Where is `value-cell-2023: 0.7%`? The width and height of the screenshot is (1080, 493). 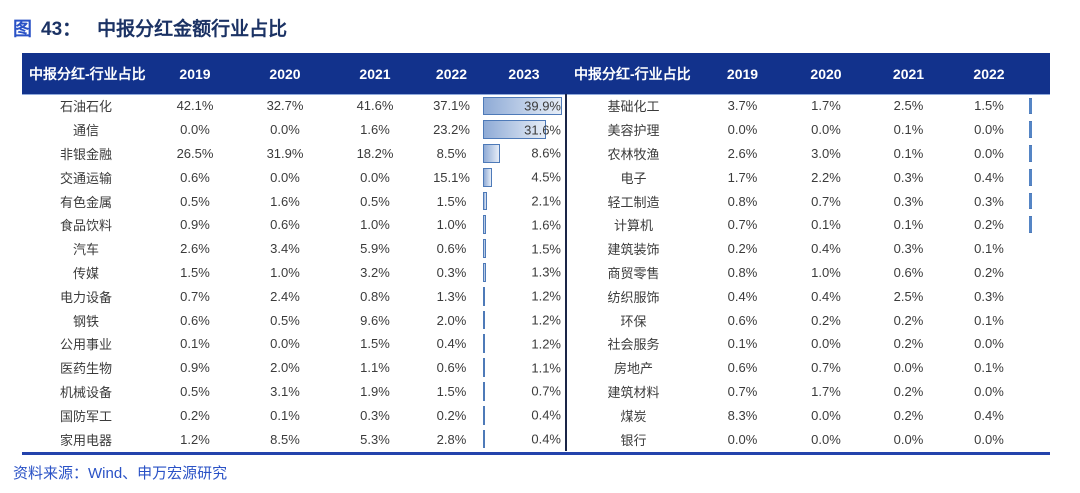
value-cell-2023: 0.7% is located at coordinates (546, 391).